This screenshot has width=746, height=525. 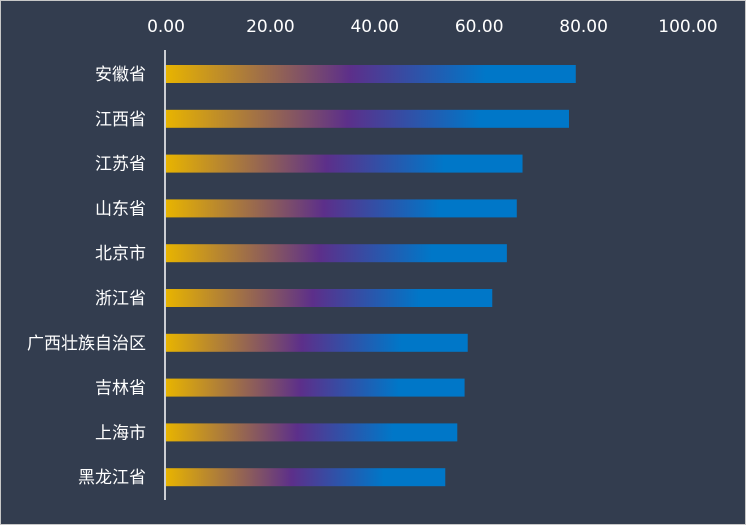 I want to click on x-tick-label: 20.00, so click(x=270, y=27).